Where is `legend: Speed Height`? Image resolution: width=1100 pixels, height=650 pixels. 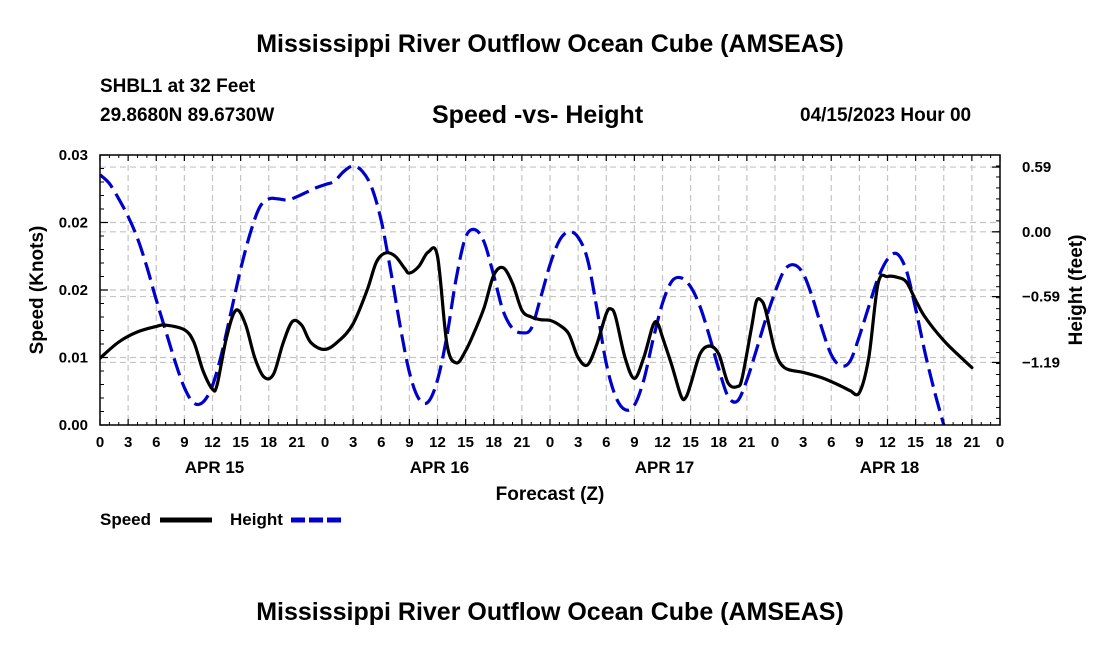
legend: Speed Height is located at coordinates (221, 519).